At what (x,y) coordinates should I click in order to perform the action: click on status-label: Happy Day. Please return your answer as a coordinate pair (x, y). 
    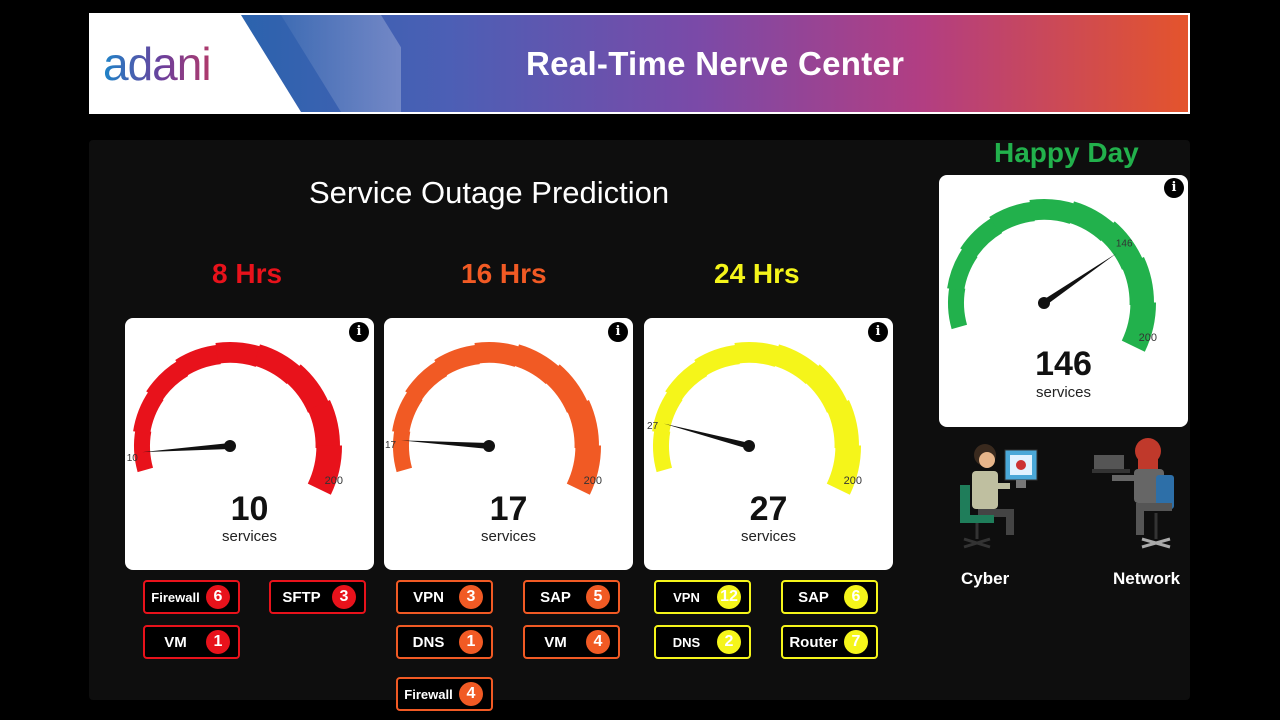
    Looking at the image, I should click on (1066, 152).